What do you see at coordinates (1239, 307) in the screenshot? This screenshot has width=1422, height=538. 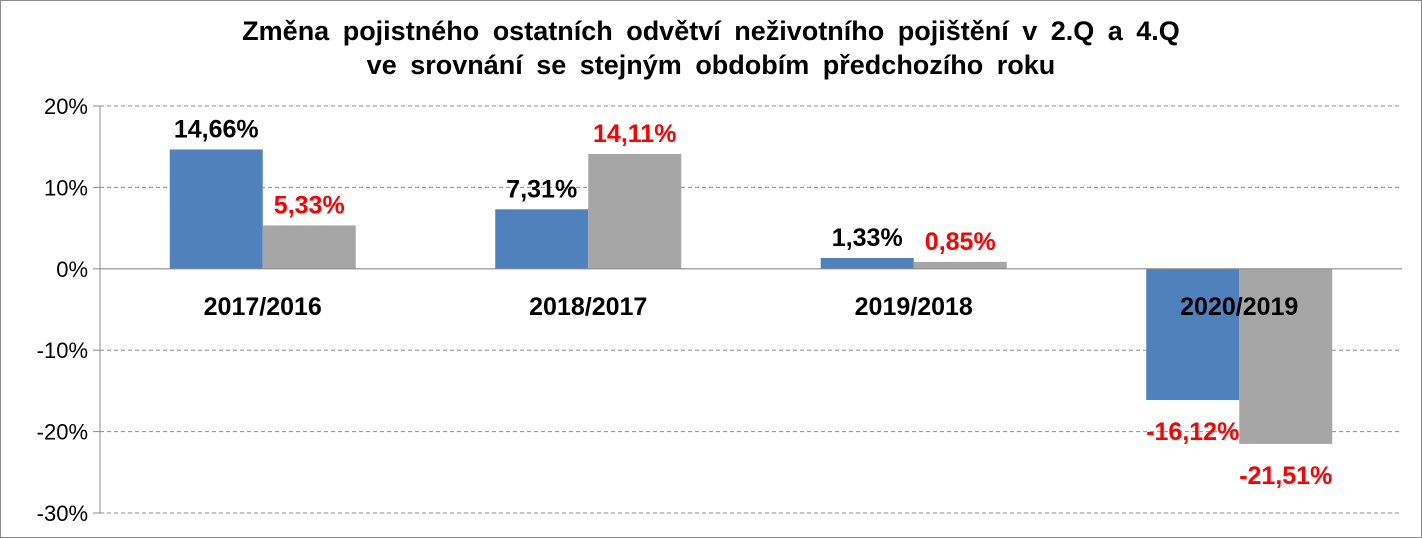 I see `category-label: 2020/2019` at bounding box center [1239, 307].